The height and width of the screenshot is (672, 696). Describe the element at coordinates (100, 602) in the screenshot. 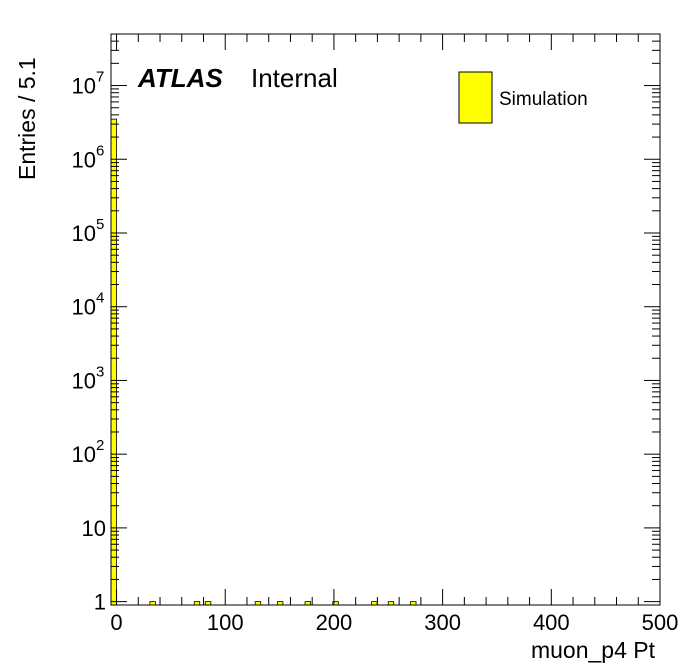

I see `y-tick-label: 1` at that location.